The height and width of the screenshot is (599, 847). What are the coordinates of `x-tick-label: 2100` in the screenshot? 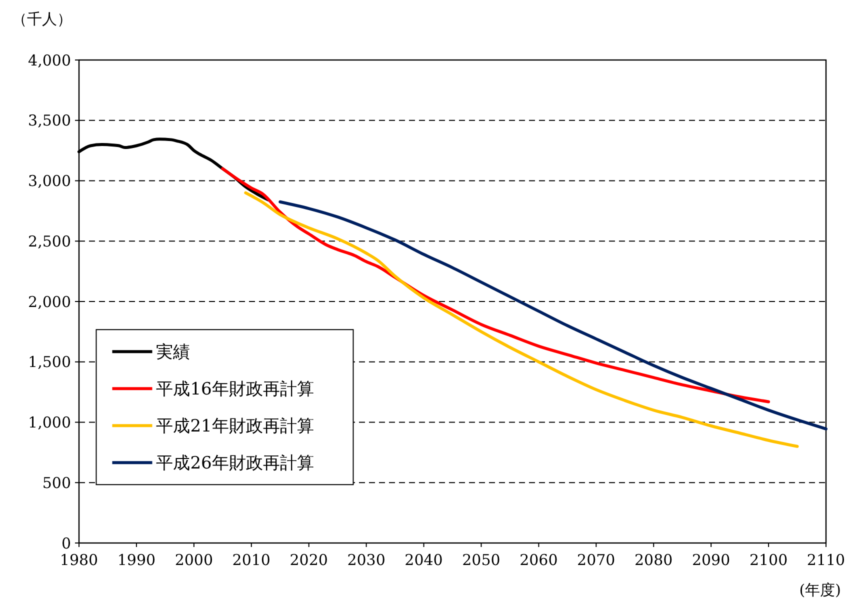 It's located at (768, 560).